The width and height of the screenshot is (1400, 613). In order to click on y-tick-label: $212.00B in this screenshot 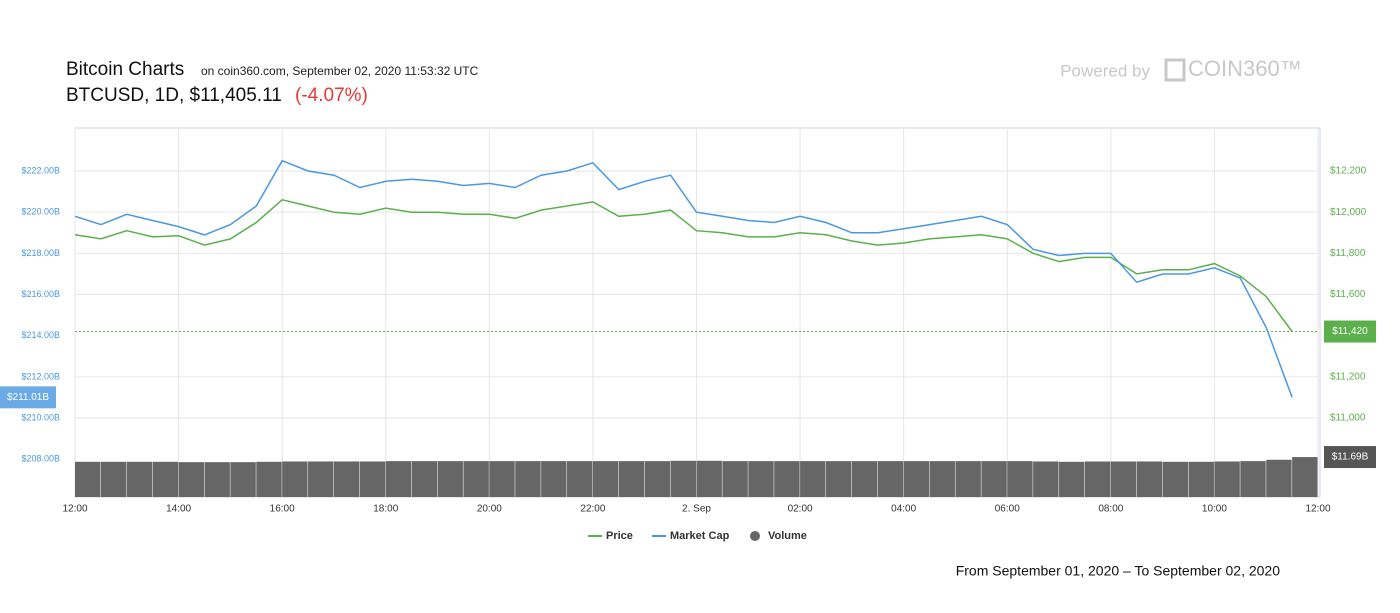, I will do `click(40, 376)`.